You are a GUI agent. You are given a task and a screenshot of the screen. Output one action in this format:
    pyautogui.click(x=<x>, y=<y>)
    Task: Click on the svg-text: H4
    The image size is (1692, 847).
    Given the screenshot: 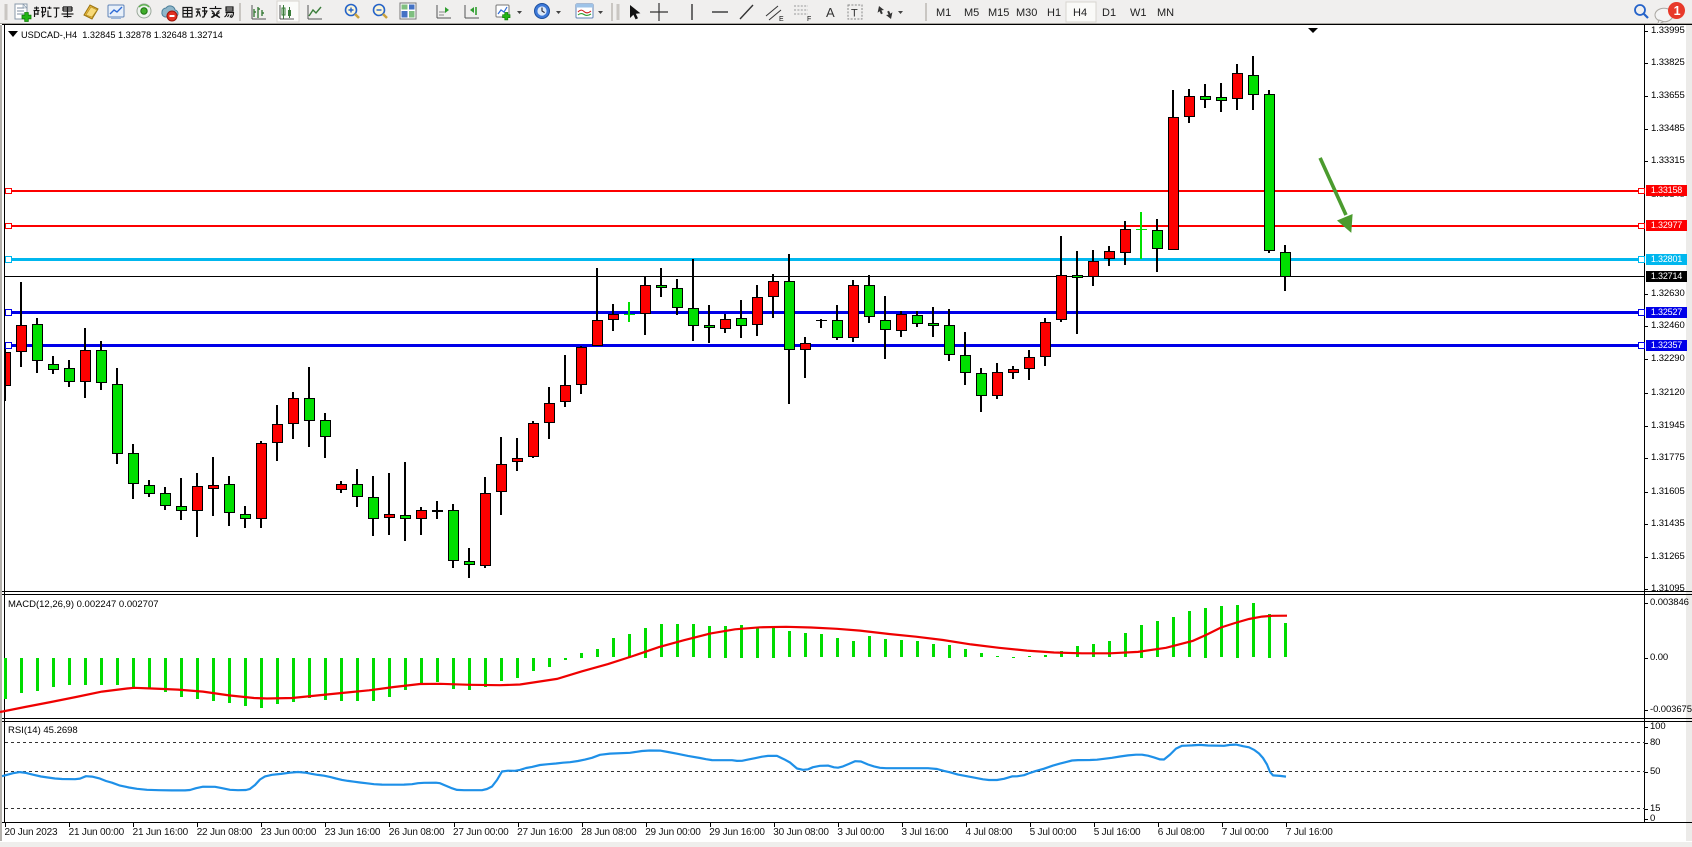 What is the action you would take?
    pyautogui.click(x=1080, y=13)
    